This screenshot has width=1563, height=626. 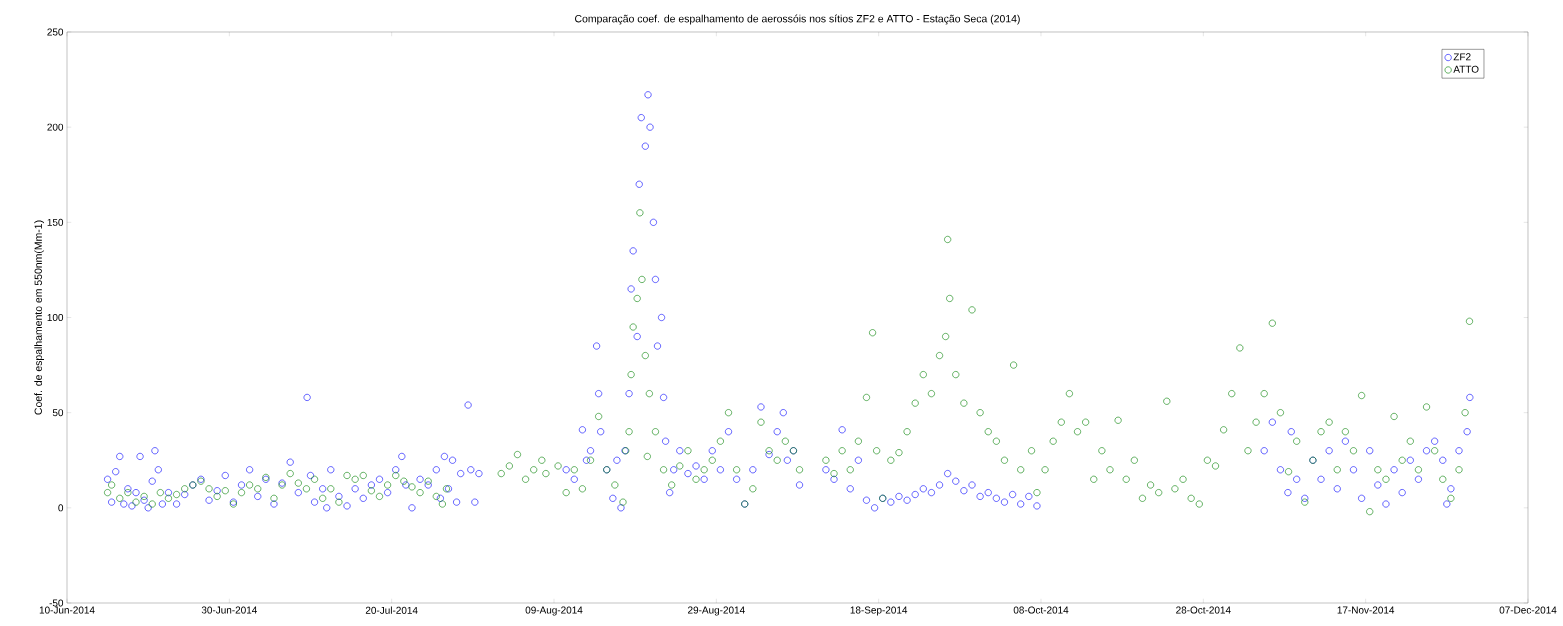 I want to click on y-tick-label: 0, so click(x=61, y=508).